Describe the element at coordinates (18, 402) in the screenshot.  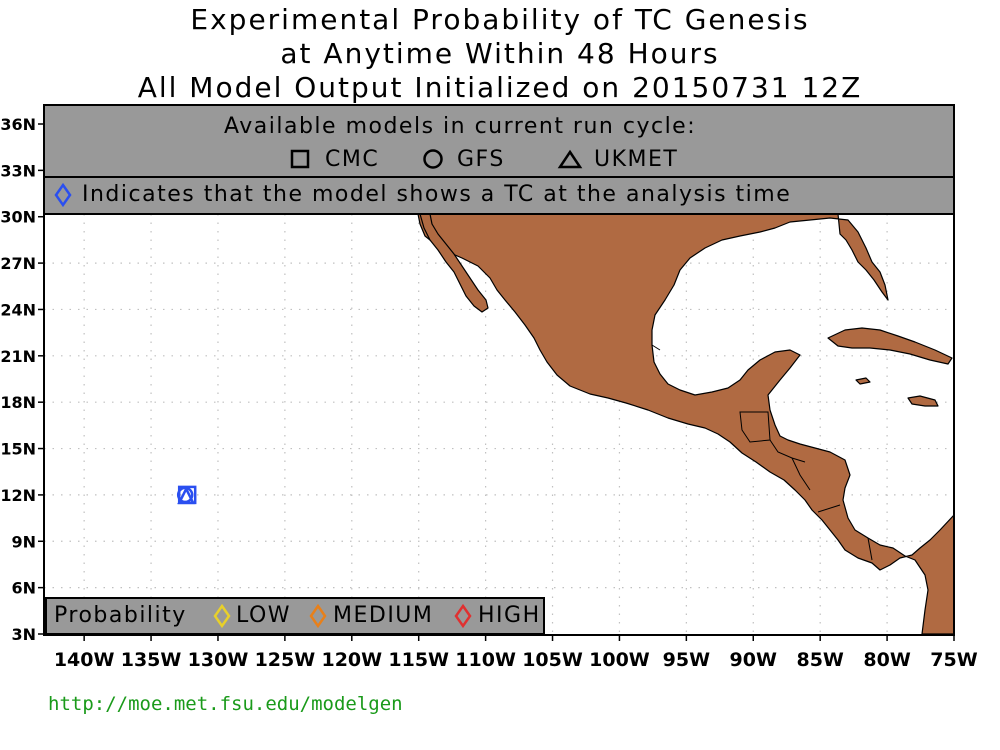
I see `lat-tick-label: 18N` at that location.